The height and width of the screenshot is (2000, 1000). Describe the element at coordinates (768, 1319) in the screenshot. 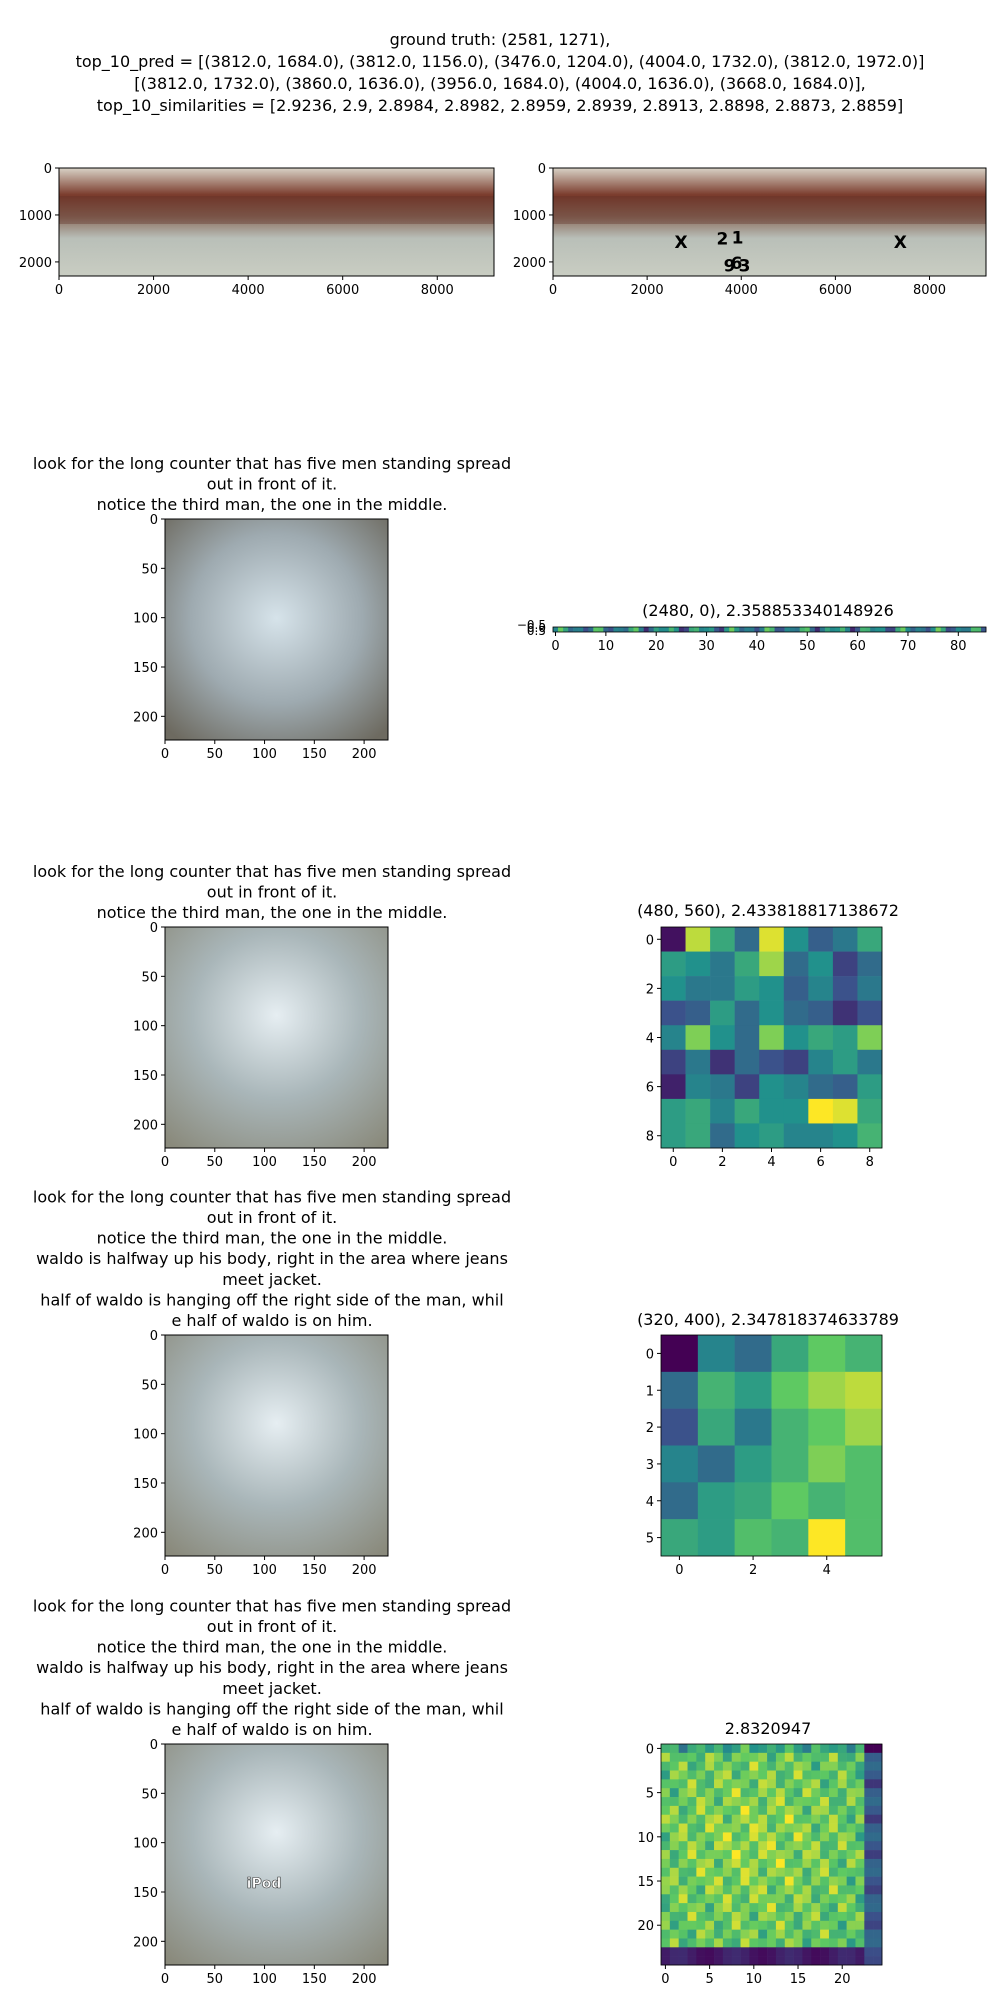

I see `row4-heatmap-title: (320, 400), 2.347818374633789` at that location.